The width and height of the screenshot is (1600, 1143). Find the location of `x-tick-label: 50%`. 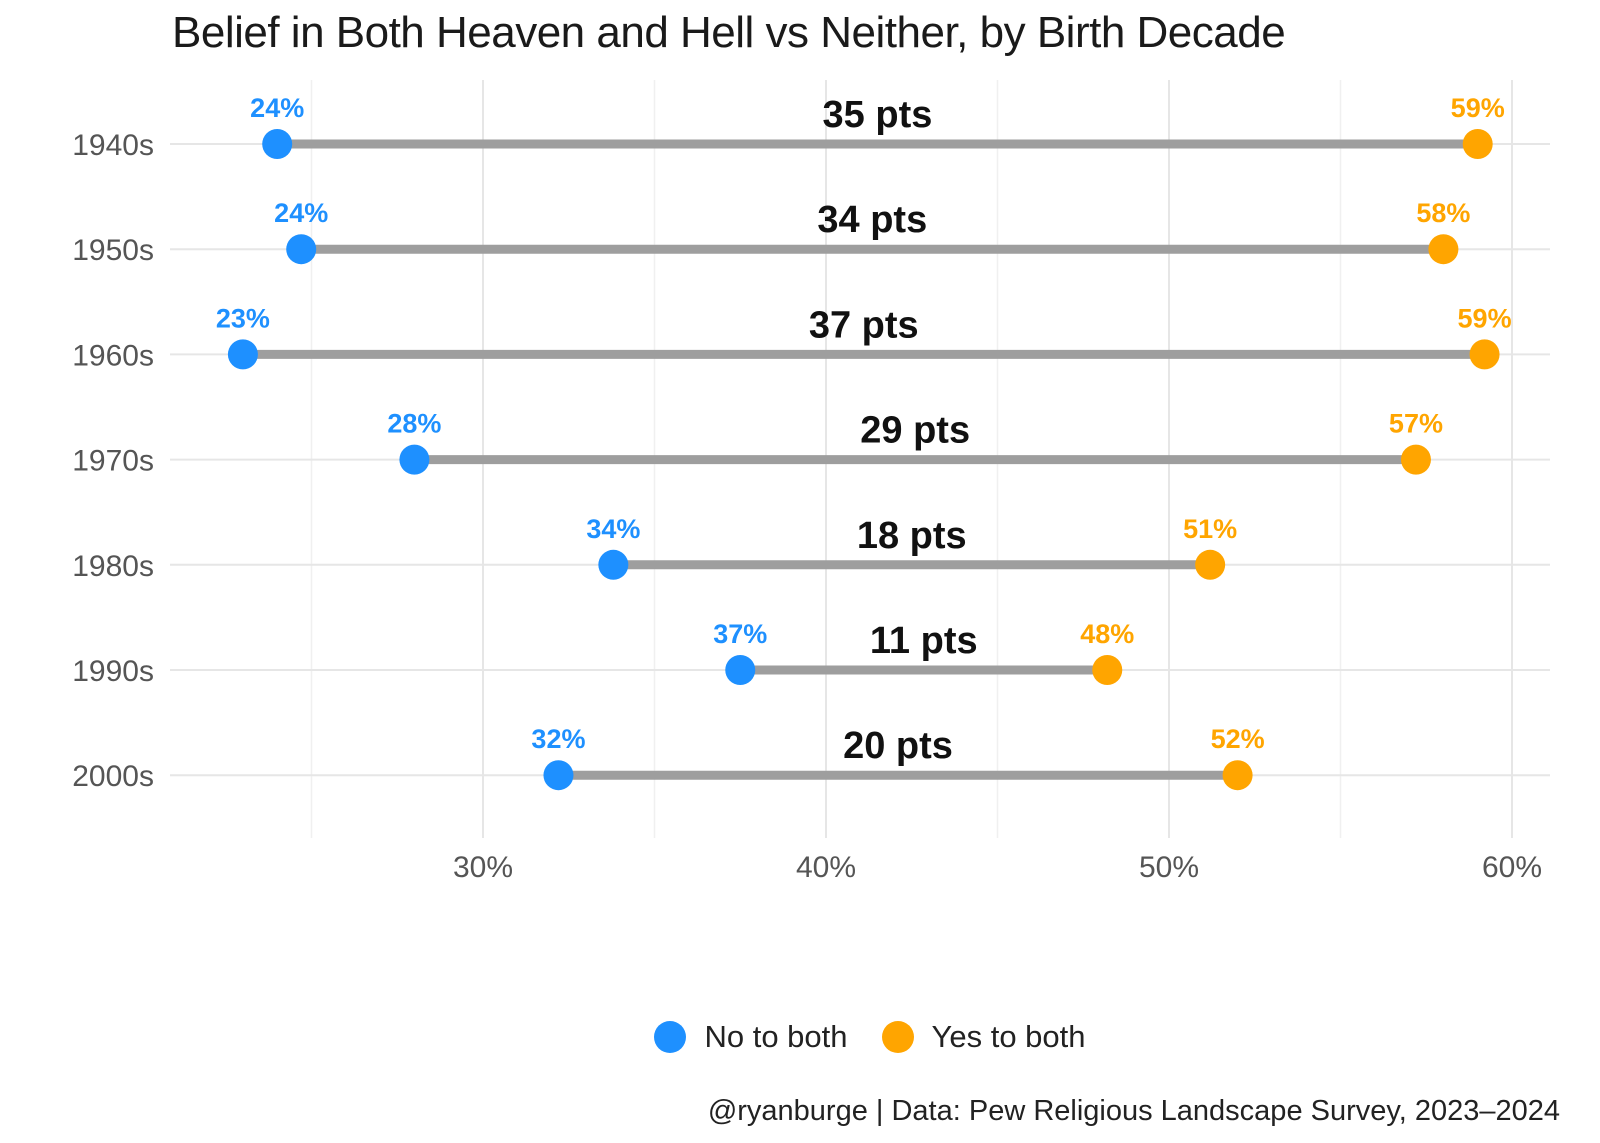

x-tick-label: 50% is located at coordinates (1169, 867).